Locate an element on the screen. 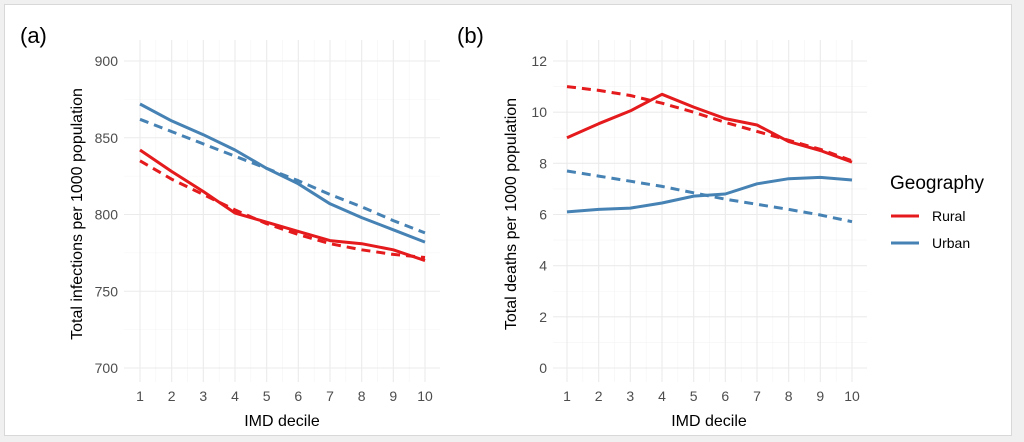 This screenshot has width=1024, height=442. panel-b-y-ticks: 0 2 4 6 8 10 12 is located at coordinates (539, 214).